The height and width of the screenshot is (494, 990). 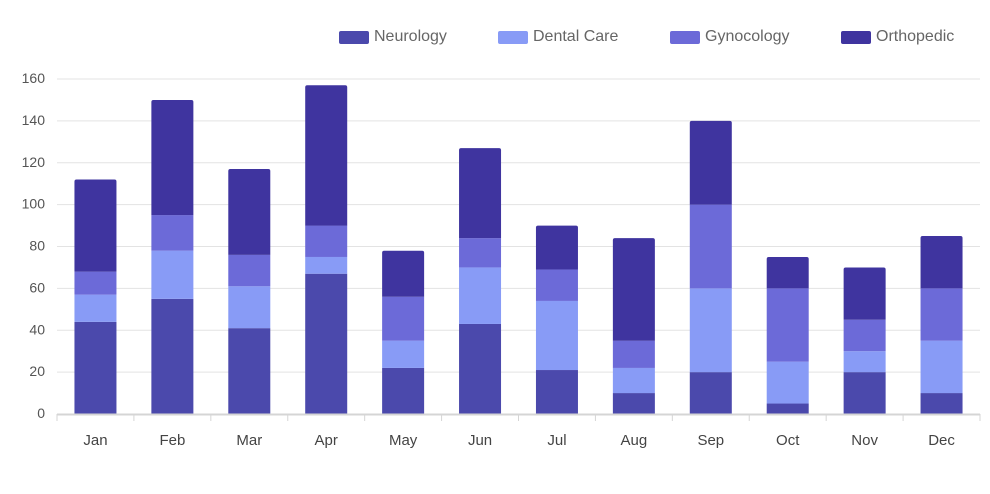 What do you see at coordinates (864, 440) in the screenshot?
I see `x-tick-label: Nov` at bounding box center [864, 440].